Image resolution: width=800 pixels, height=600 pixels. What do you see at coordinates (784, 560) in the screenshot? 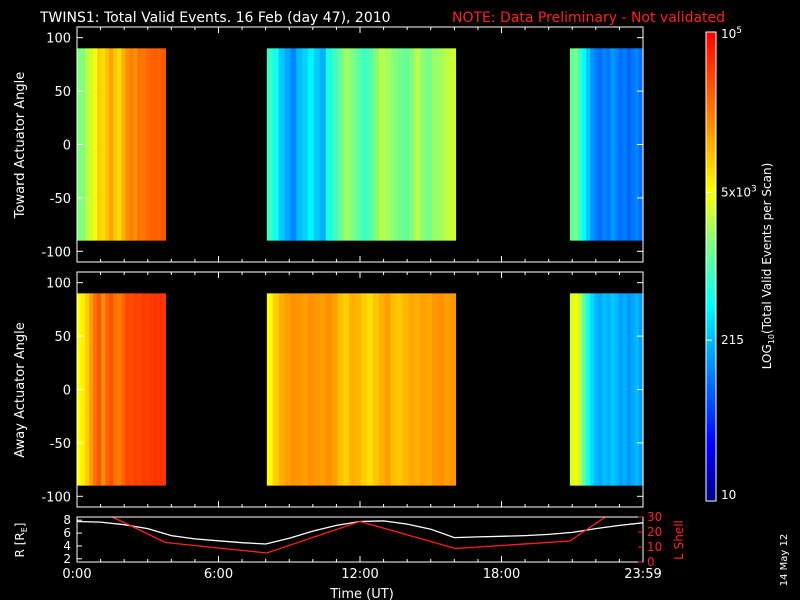
I see `date-stamp: 14 May 12` at bounding box center [784, 560].